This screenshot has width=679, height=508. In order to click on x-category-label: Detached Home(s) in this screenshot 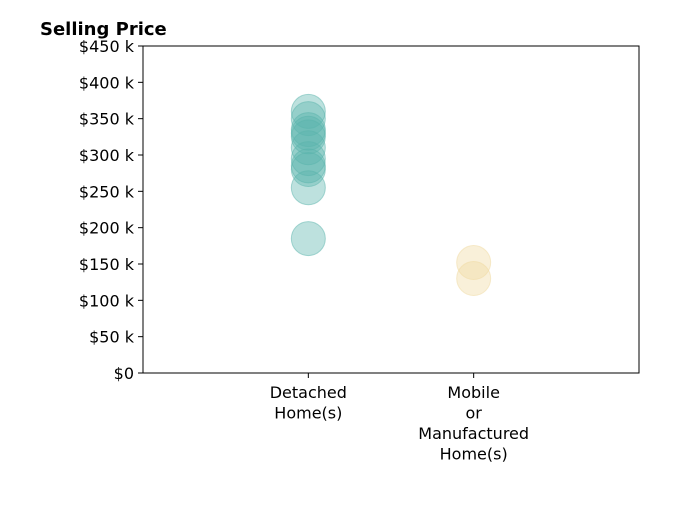, I will do `click(308, 403)`.